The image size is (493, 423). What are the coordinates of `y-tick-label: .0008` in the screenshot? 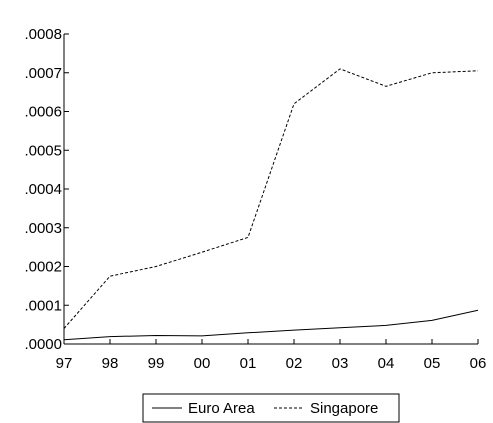 It's located at (43, 34).